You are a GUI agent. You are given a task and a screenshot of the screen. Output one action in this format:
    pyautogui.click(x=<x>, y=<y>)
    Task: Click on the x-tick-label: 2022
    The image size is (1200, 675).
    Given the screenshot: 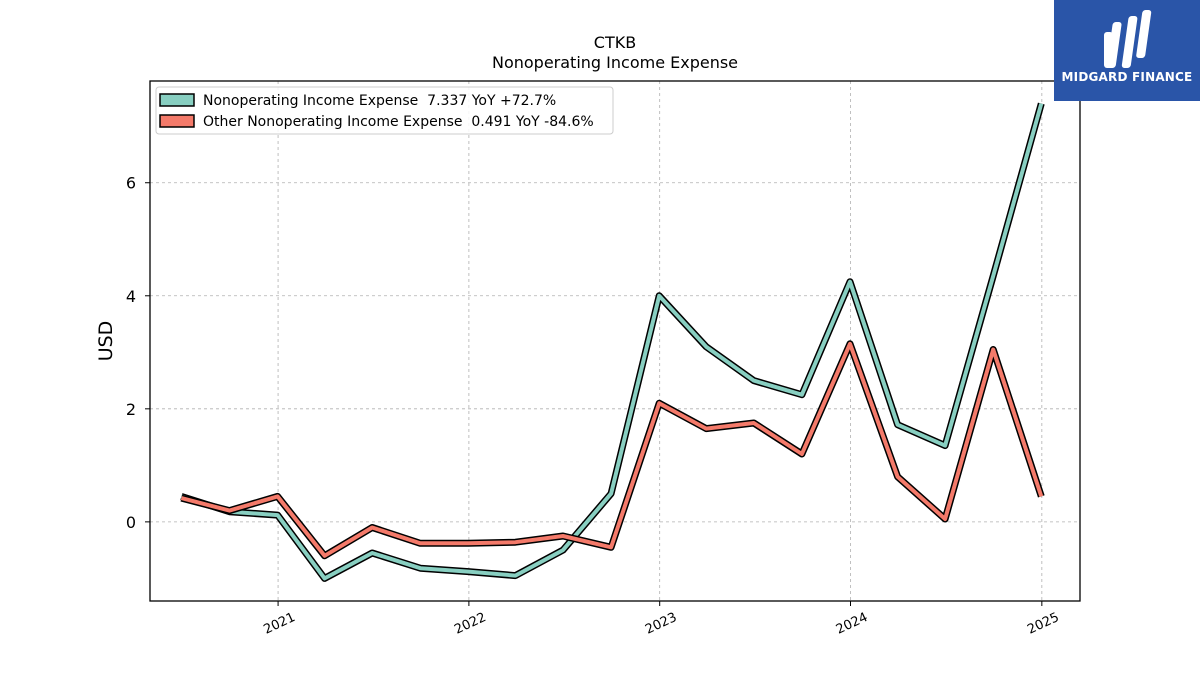 What is the action you would take?
    pyautogui.click(x=470, y=624)
    